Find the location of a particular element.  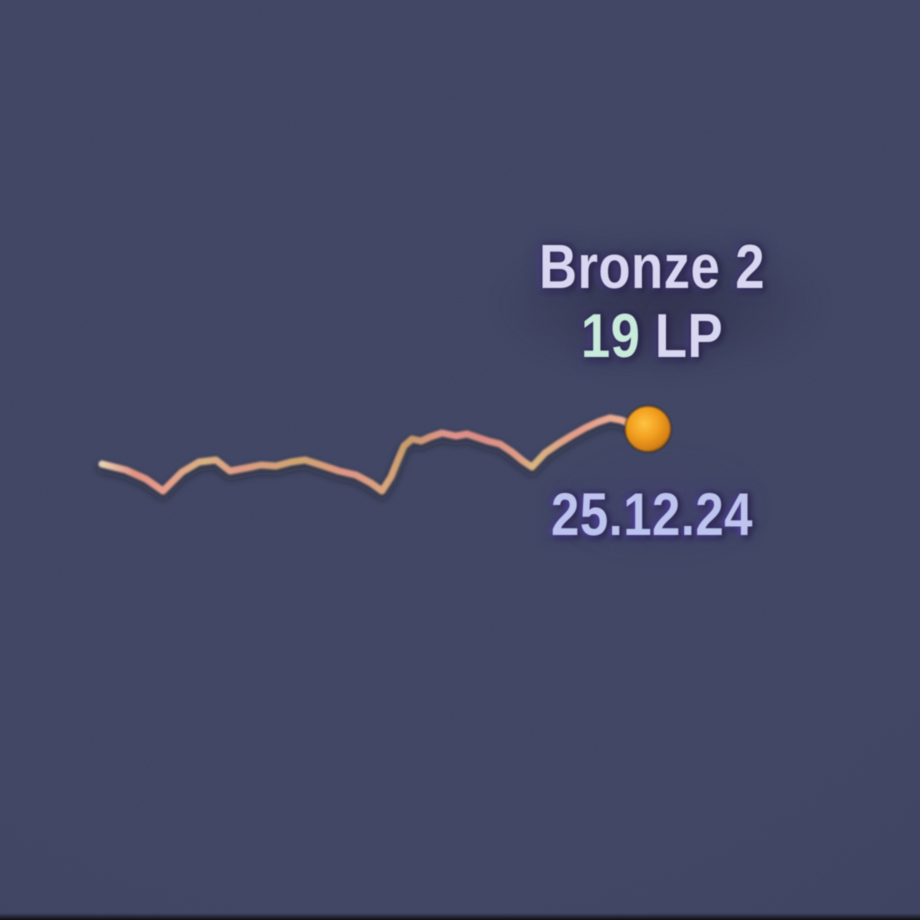

lp-value: 19 is located at coordinates (610, 336).